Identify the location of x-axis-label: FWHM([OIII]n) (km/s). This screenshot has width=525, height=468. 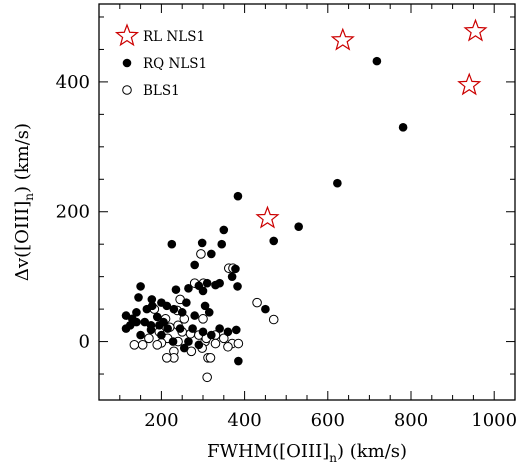
(307, 453).